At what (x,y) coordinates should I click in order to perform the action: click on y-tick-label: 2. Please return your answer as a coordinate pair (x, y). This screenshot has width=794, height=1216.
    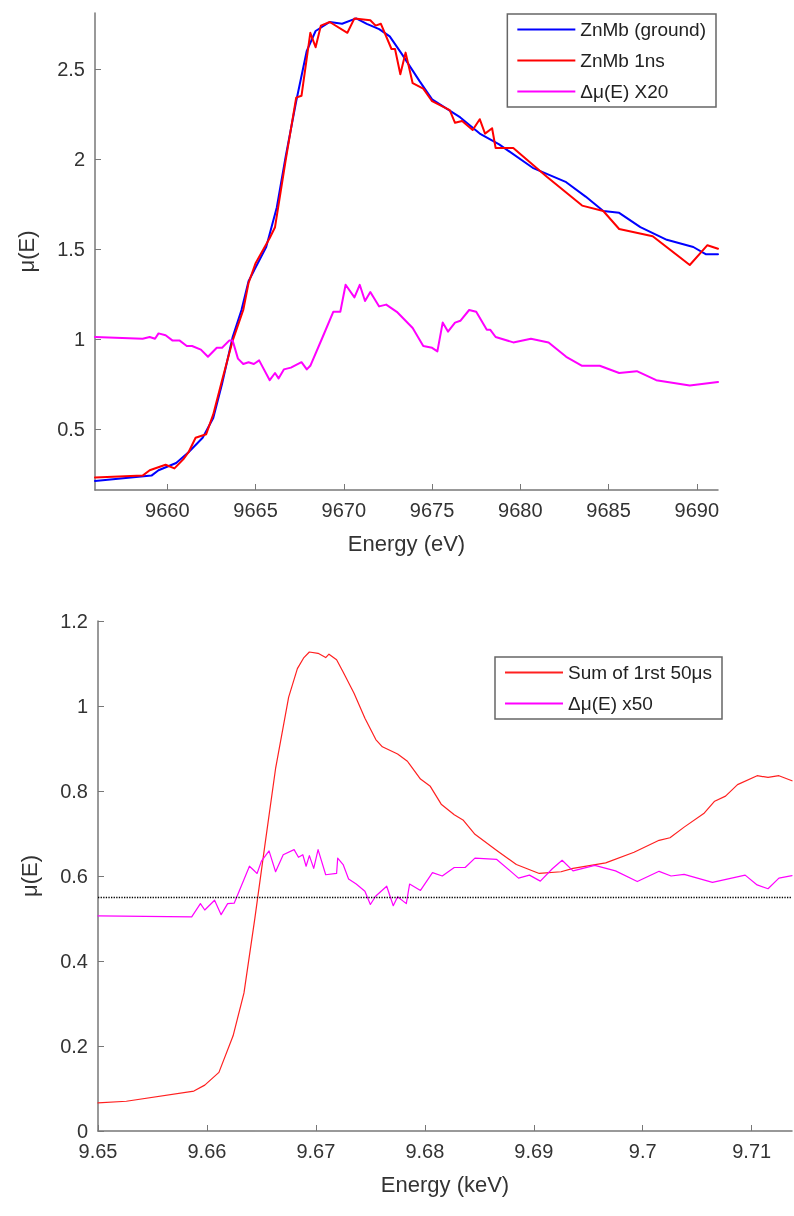
    Looking at the image, I should click on (79, 158).